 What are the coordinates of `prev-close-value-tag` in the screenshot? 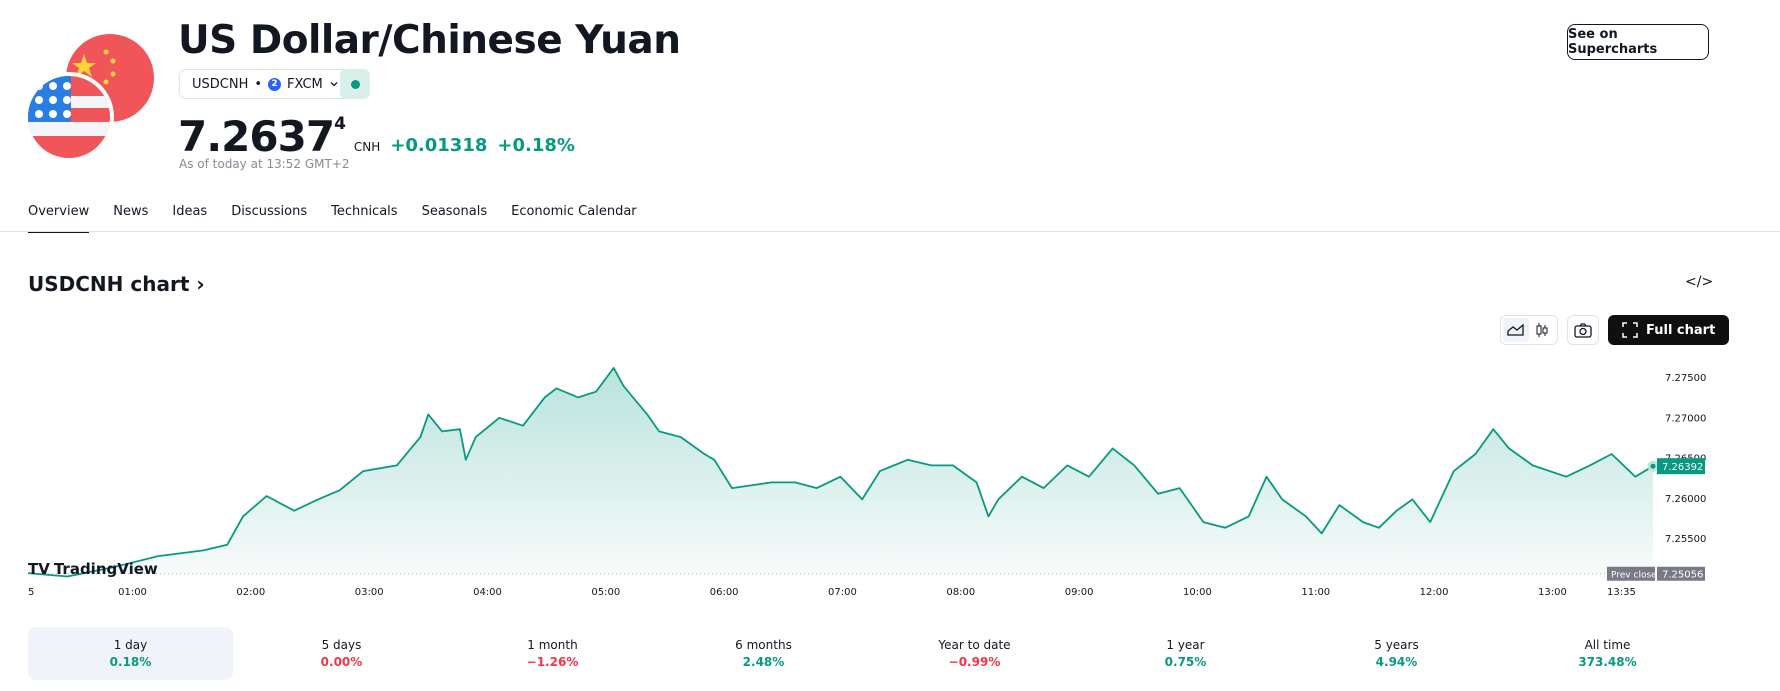 It's located at (1681, 573).